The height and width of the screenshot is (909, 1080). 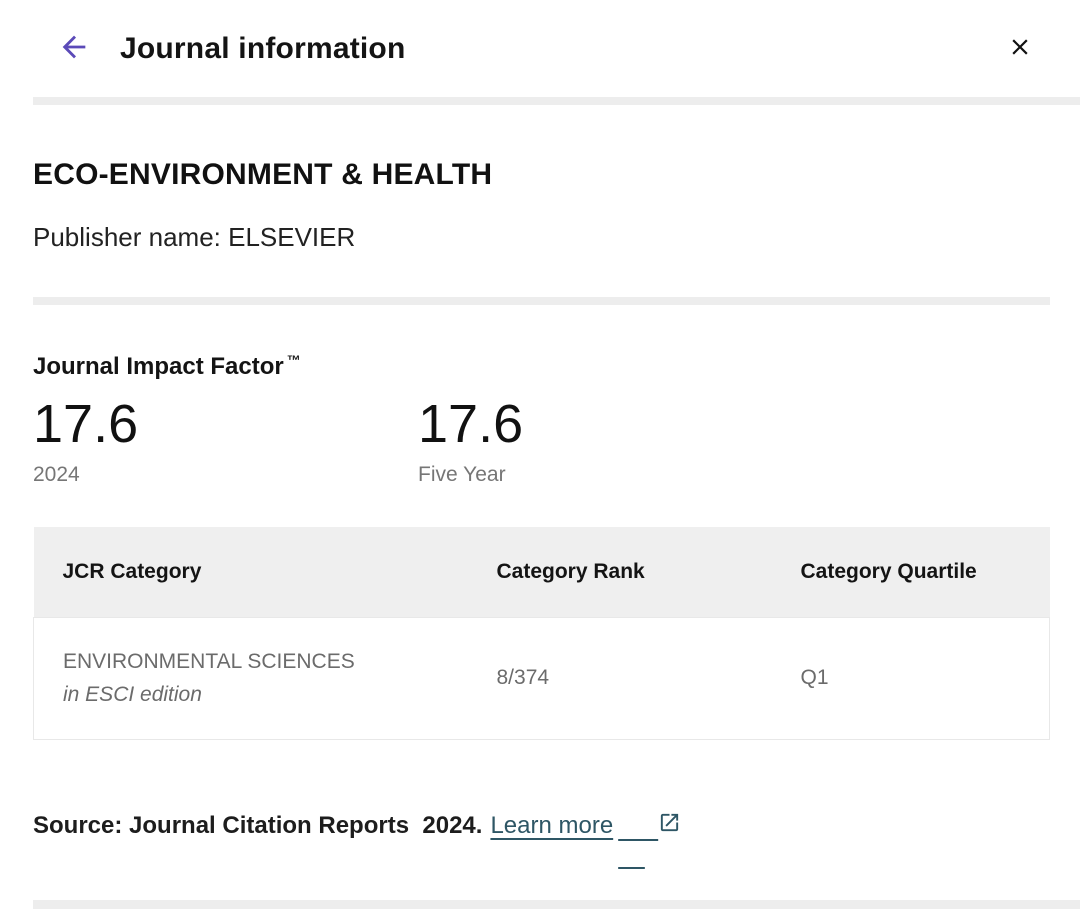 What do you see at coordinates (462, 474) in the screenshot?
I see `metric-label: Five Year` at bounding box center [462, 474].